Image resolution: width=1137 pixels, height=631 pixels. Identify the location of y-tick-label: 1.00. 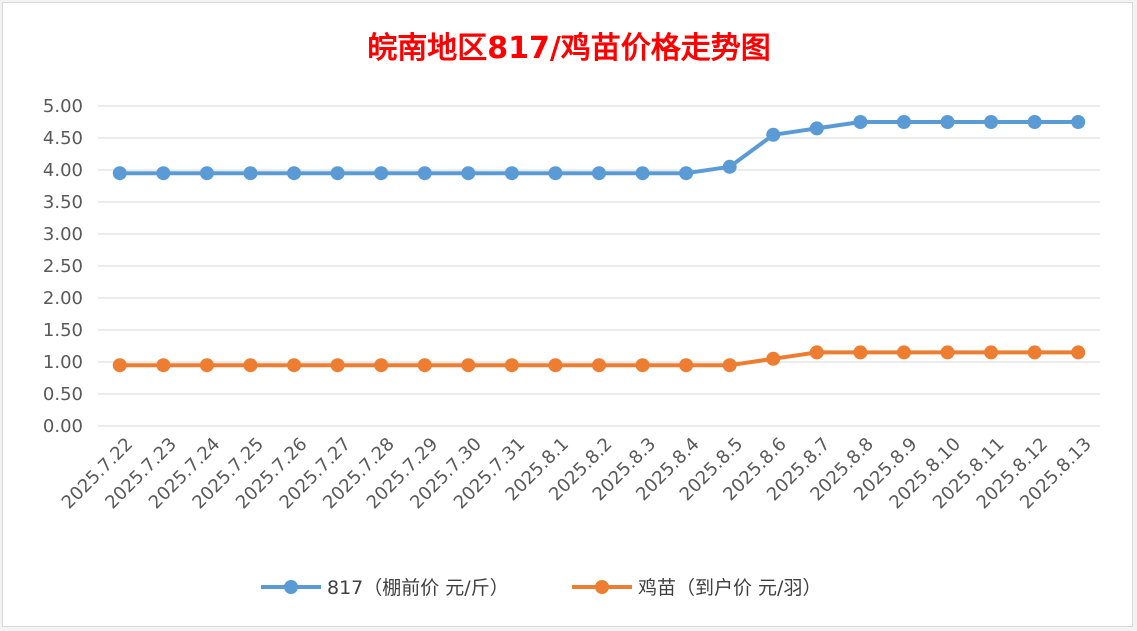
(63, 362).